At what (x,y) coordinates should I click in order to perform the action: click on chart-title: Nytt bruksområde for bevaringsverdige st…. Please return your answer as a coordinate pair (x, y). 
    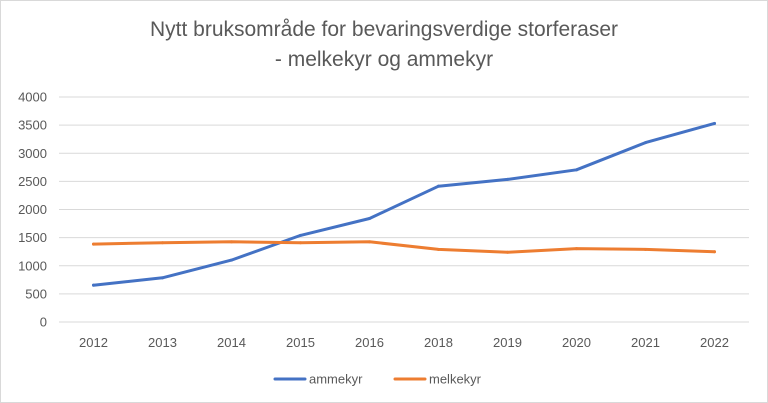
    Looking at the image, I should click on (384, 45).